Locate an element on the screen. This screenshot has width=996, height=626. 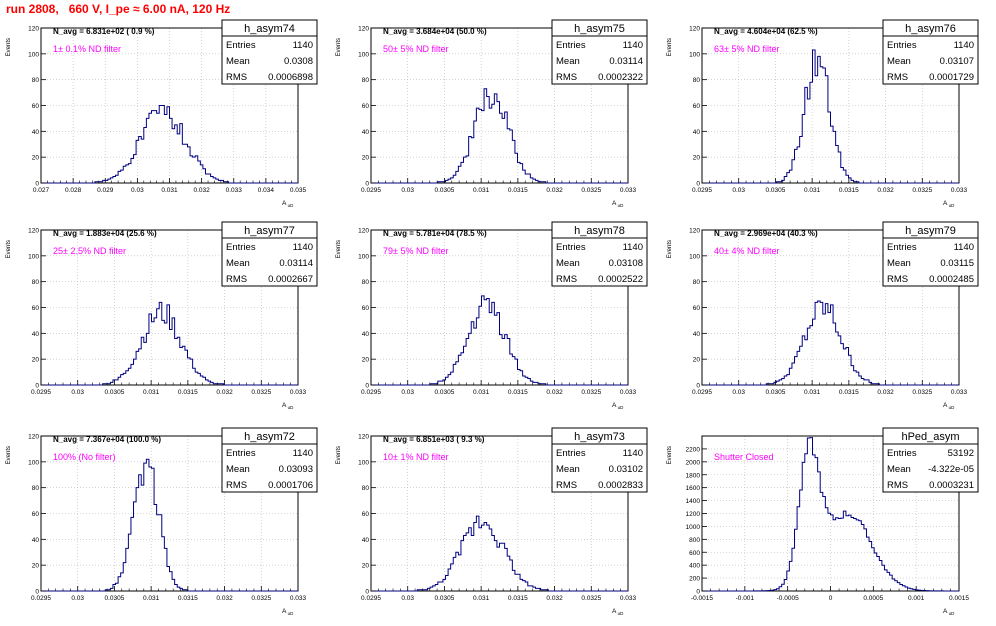
stat-value-mean: 0.03102 is located at coordinates (626, 469).